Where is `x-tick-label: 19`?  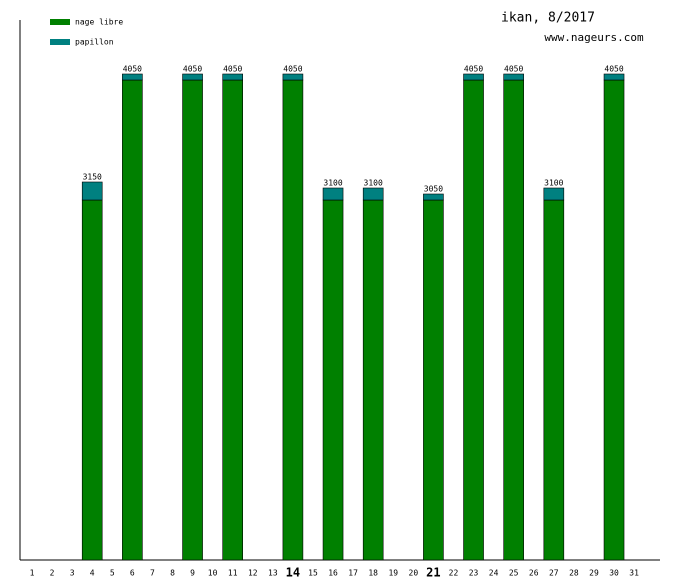 x-tick-label: 19 is located at coordinates (393, 573).